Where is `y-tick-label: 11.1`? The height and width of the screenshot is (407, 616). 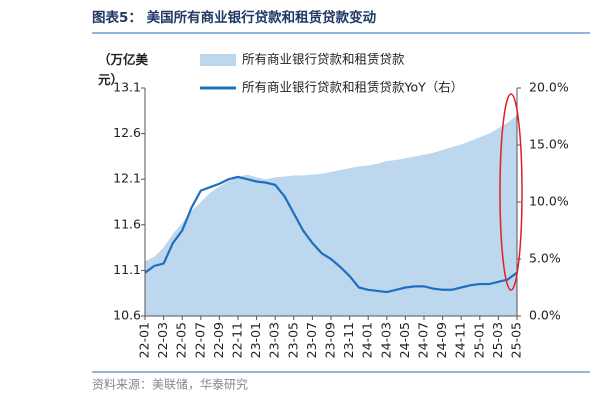 y-tick-label: 11.1 is located at coordinates (127, 269).